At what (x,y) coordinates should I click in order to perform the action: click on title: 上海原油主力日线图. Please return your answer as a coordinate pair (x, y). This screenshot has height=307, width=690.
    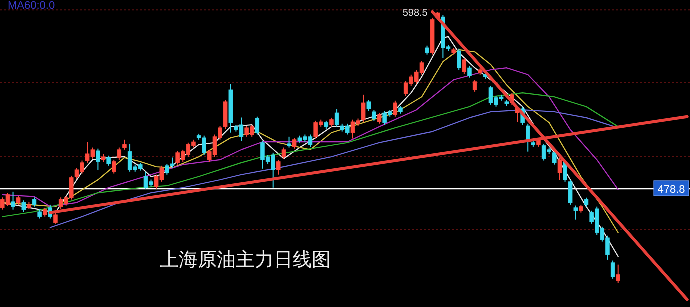
    Looking at the image, I should click on (245, 260).